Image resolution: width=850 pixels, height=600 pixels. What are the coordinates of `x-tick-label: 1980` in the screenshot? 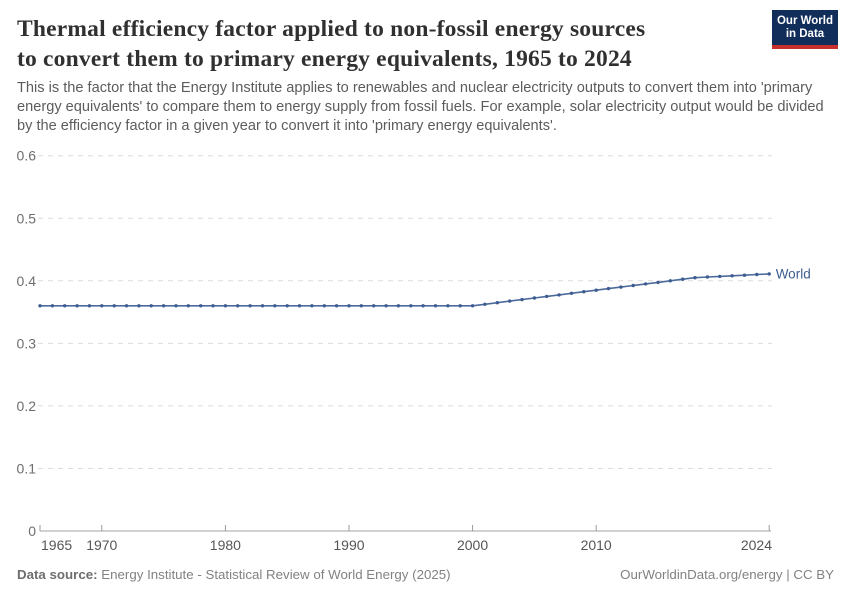 It's located at (225, 545).